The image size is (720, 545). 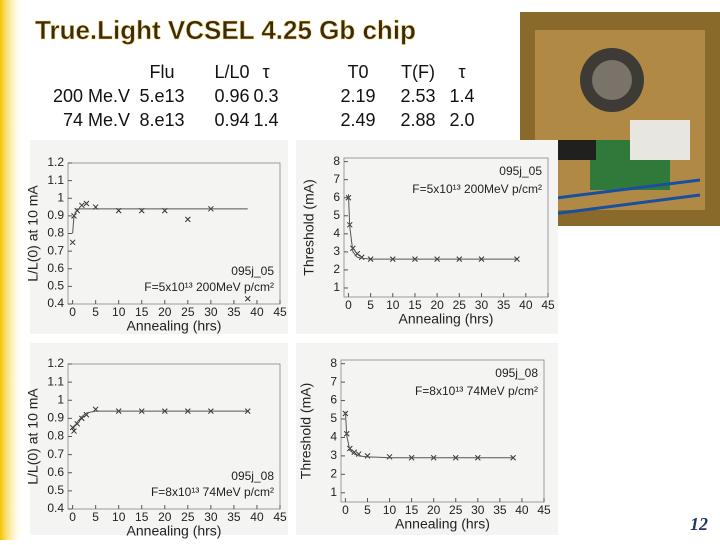 I want to click on table-header: L/L0, so click(x=231, y=72).